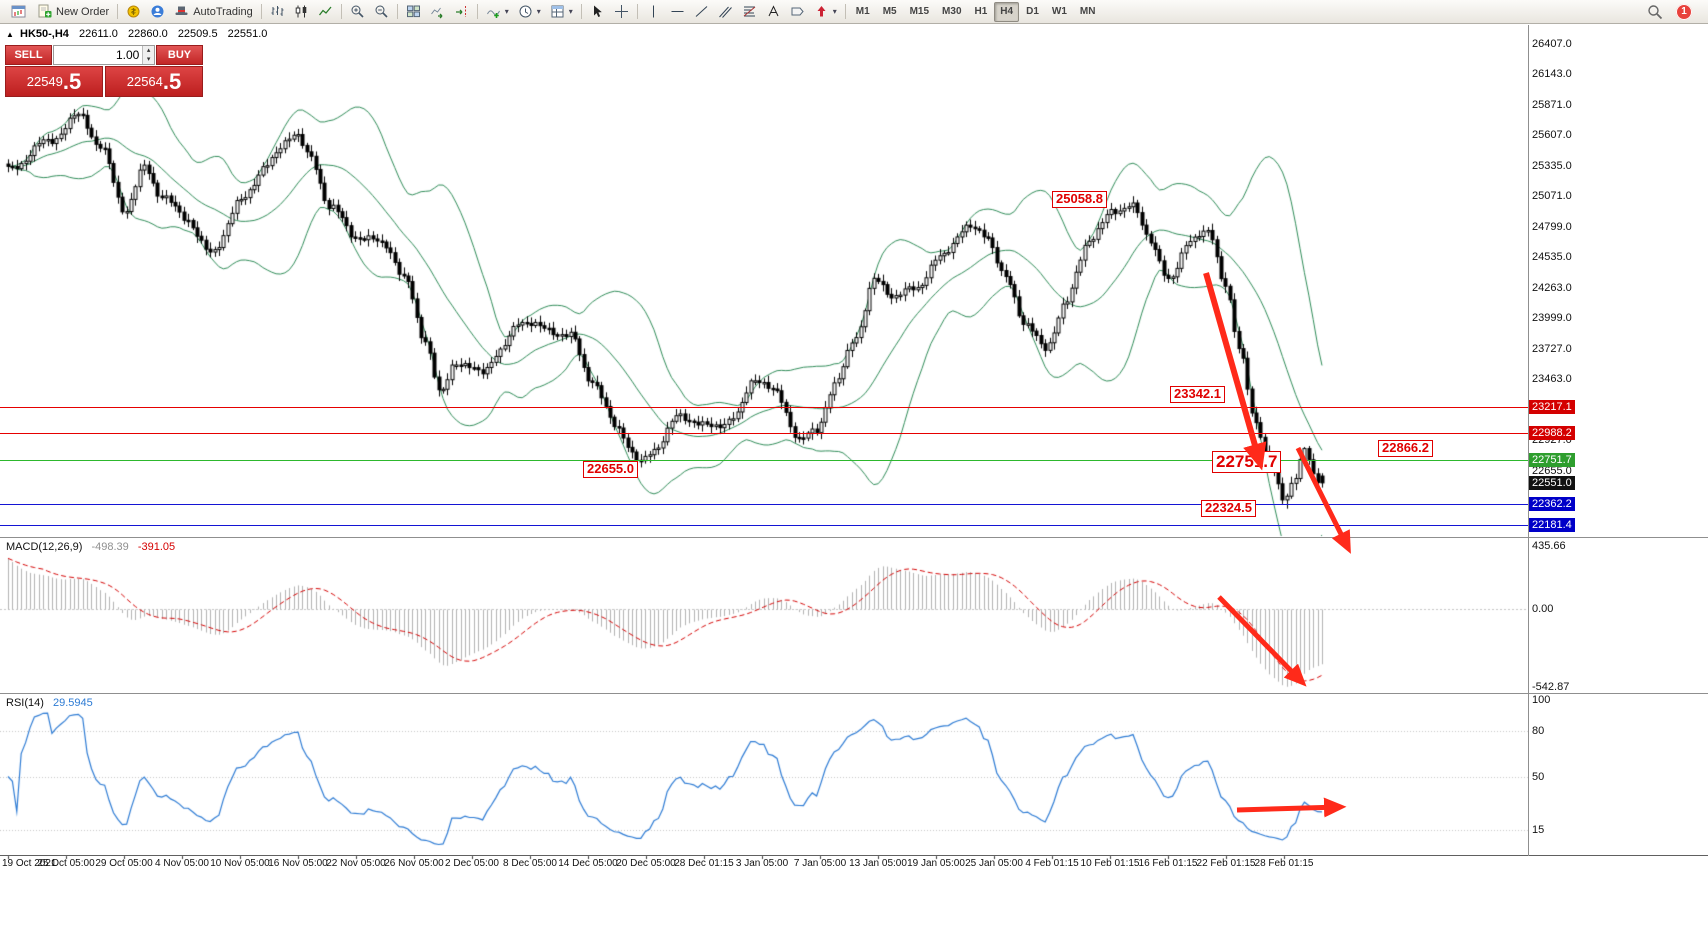  What do you see at coordinates (773, 12) in the screenshot?
I see `text-button` at bounding box center [773, 12].